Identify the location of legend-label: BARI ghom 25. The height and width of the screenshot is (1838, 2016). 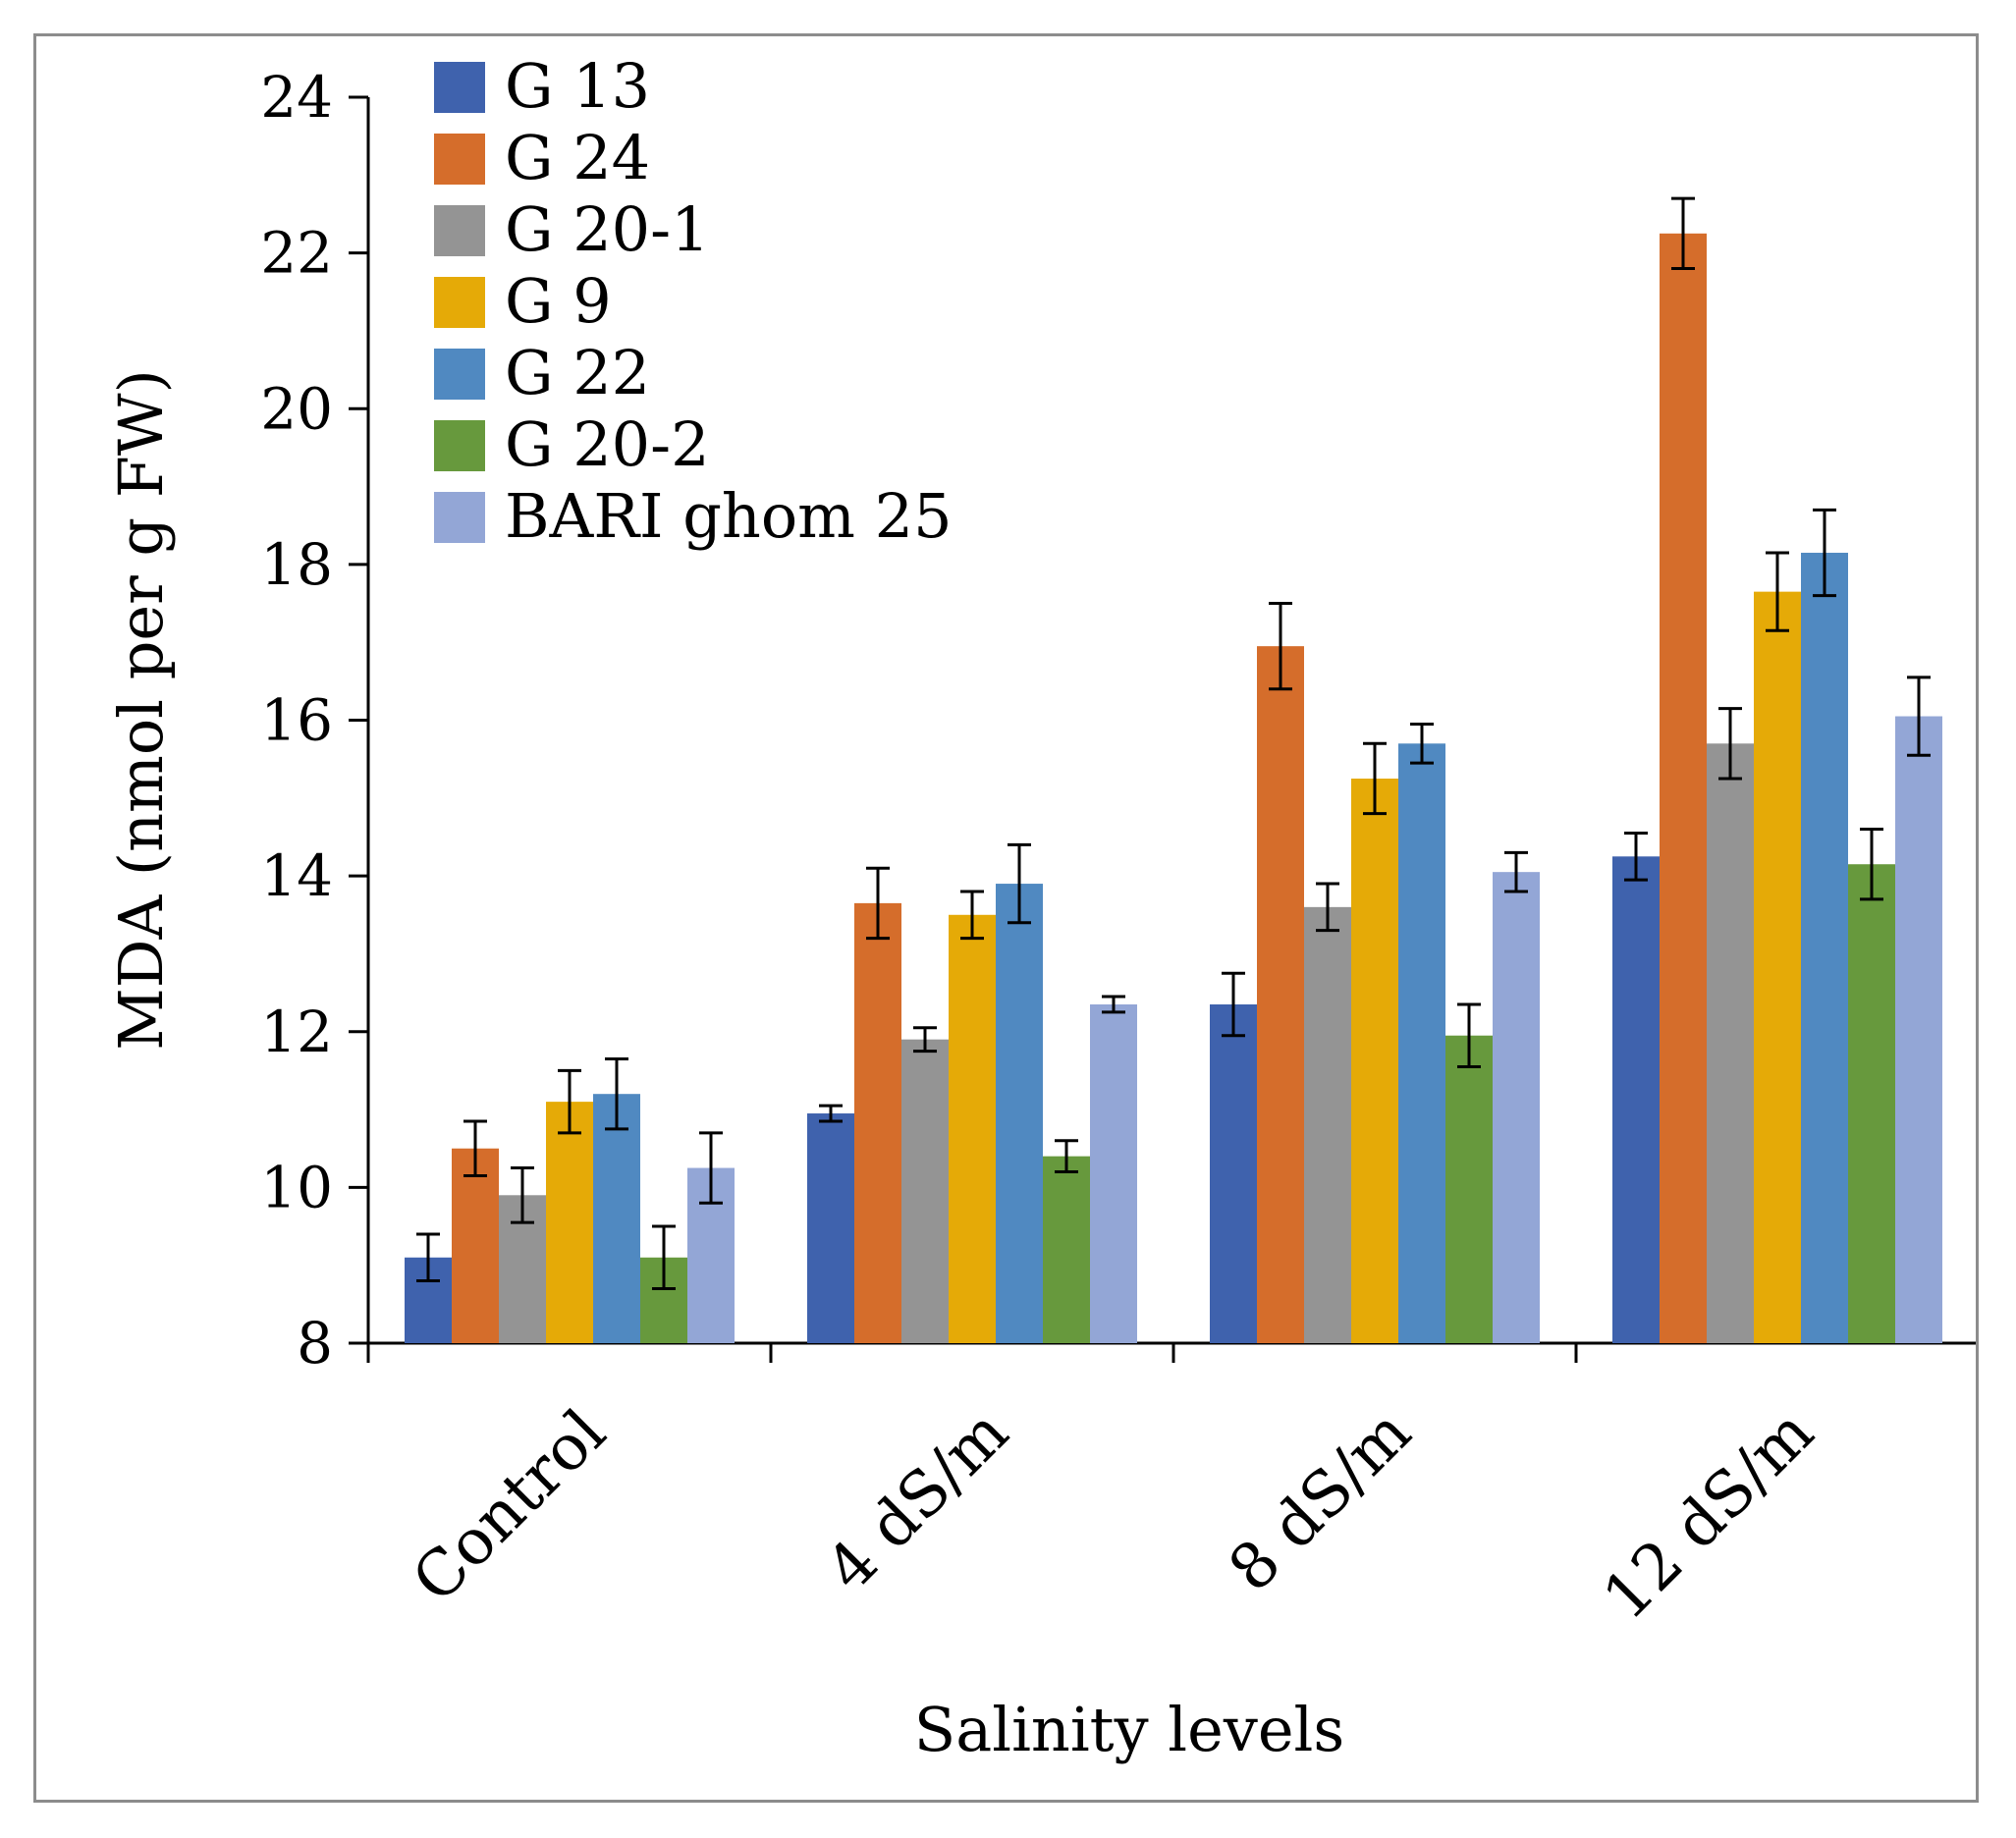
(729, 516).